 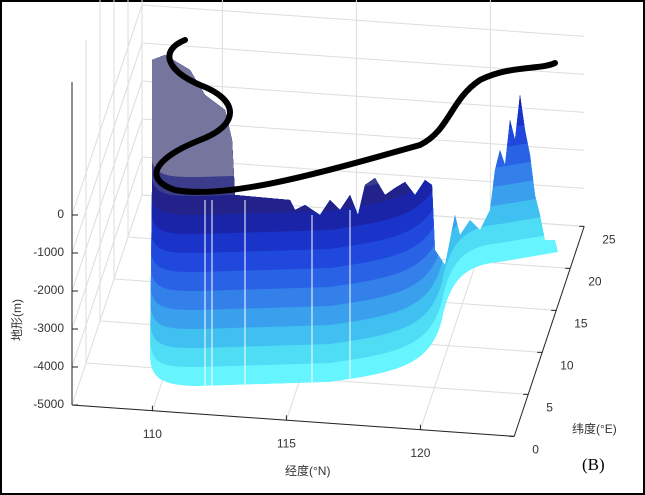 I want to click on z-axis-label: 地形(m), so click(x=17, y=320).